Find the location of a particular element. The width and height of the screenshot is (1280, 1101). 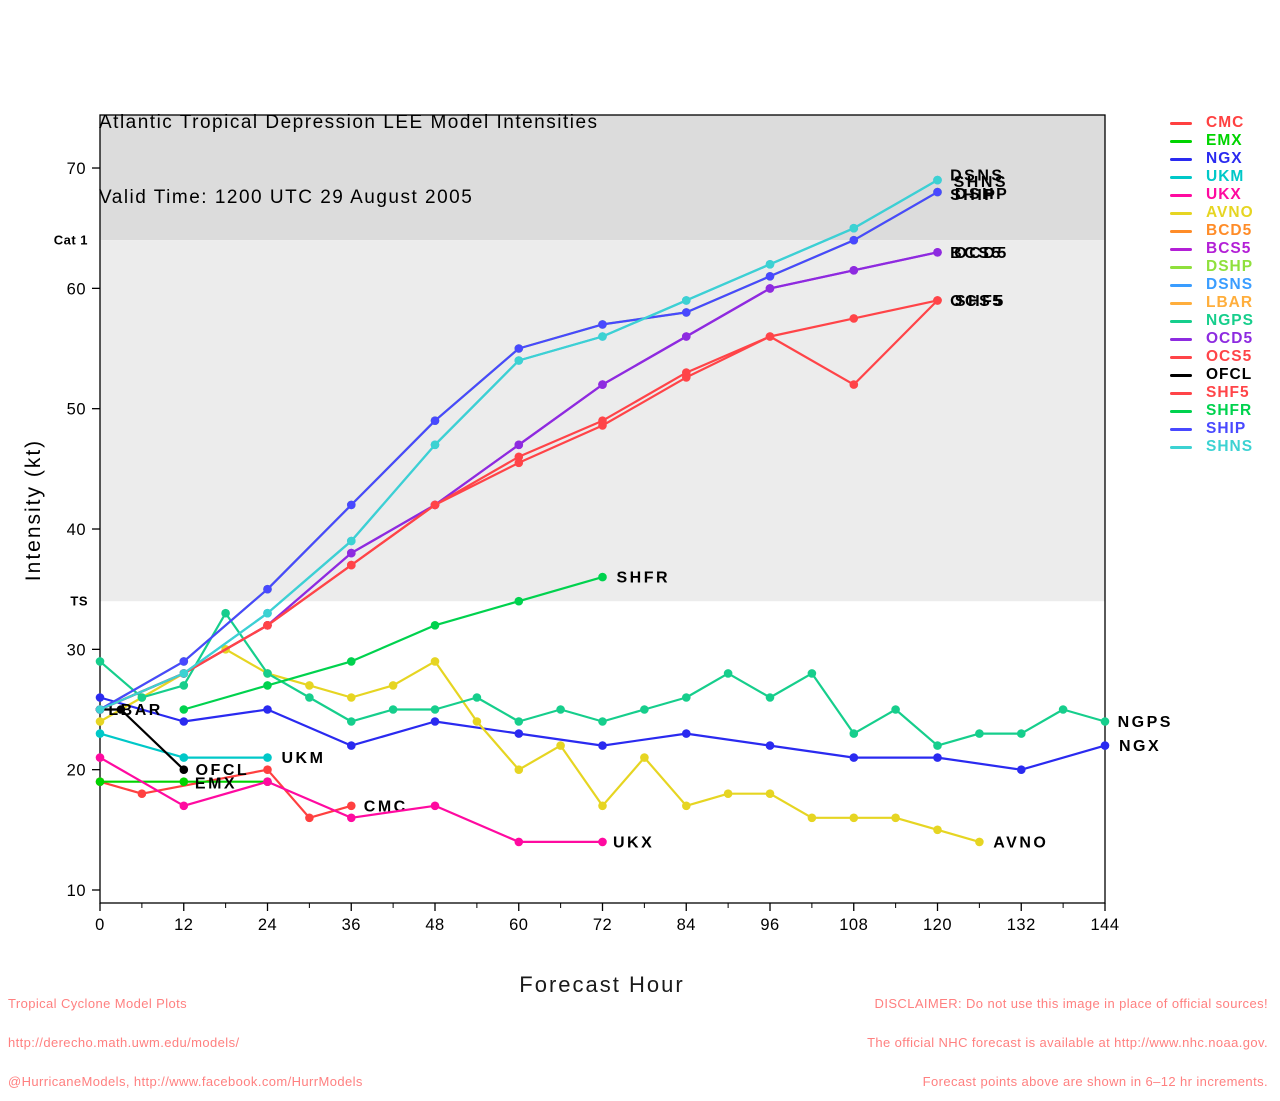

x-tick-label: 72 is located at coordinates (602, 925).